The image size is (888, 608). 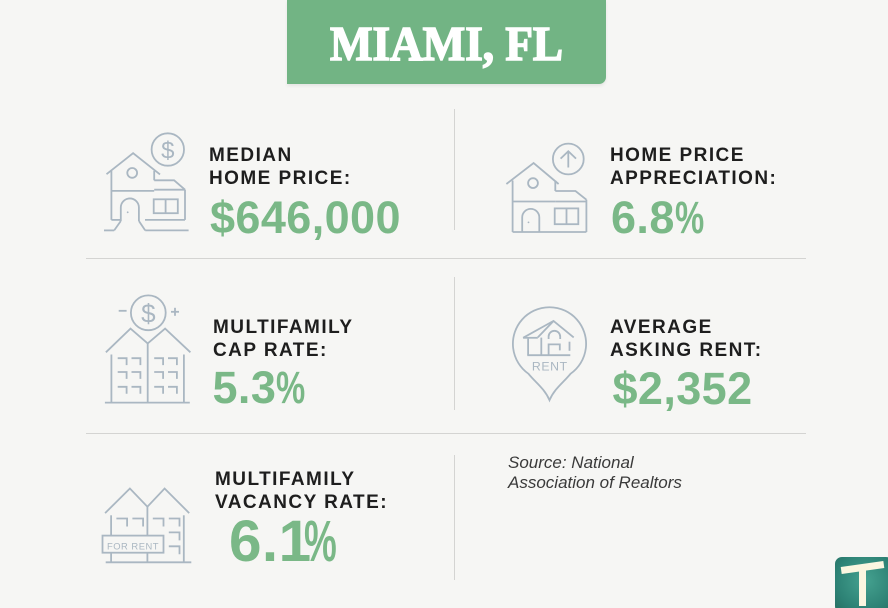 I want to click on svg-text: FOR RENT, so click(x=133, y=546).